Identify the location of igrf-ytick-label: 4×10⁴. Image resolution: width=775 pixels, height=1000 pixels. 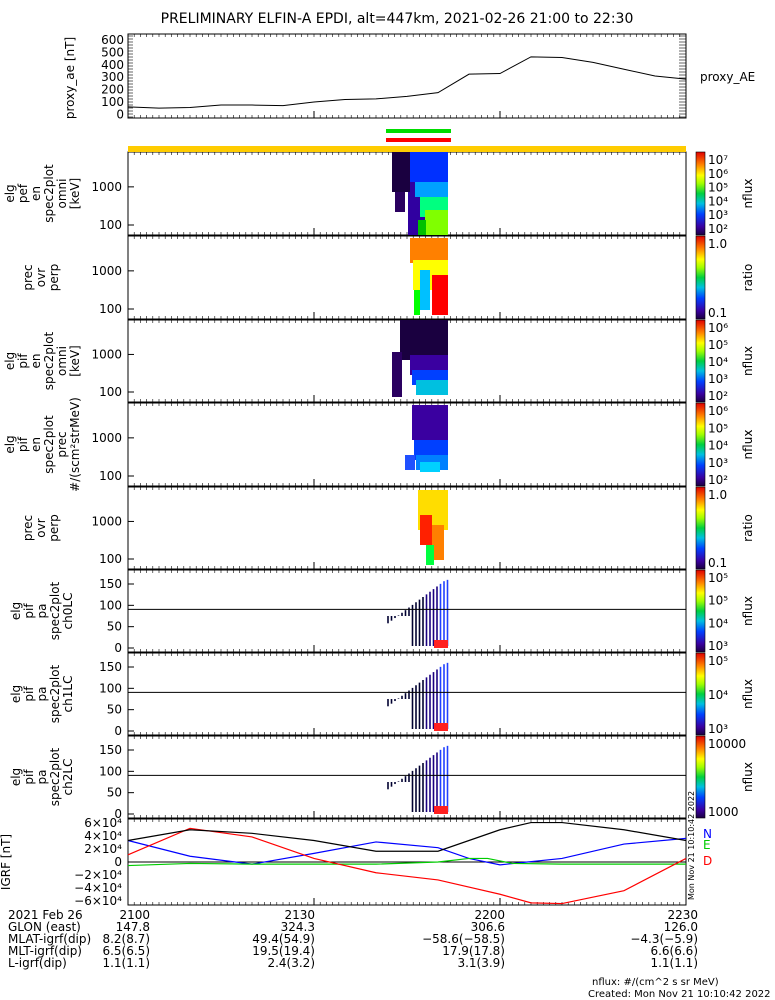
(103, 836).